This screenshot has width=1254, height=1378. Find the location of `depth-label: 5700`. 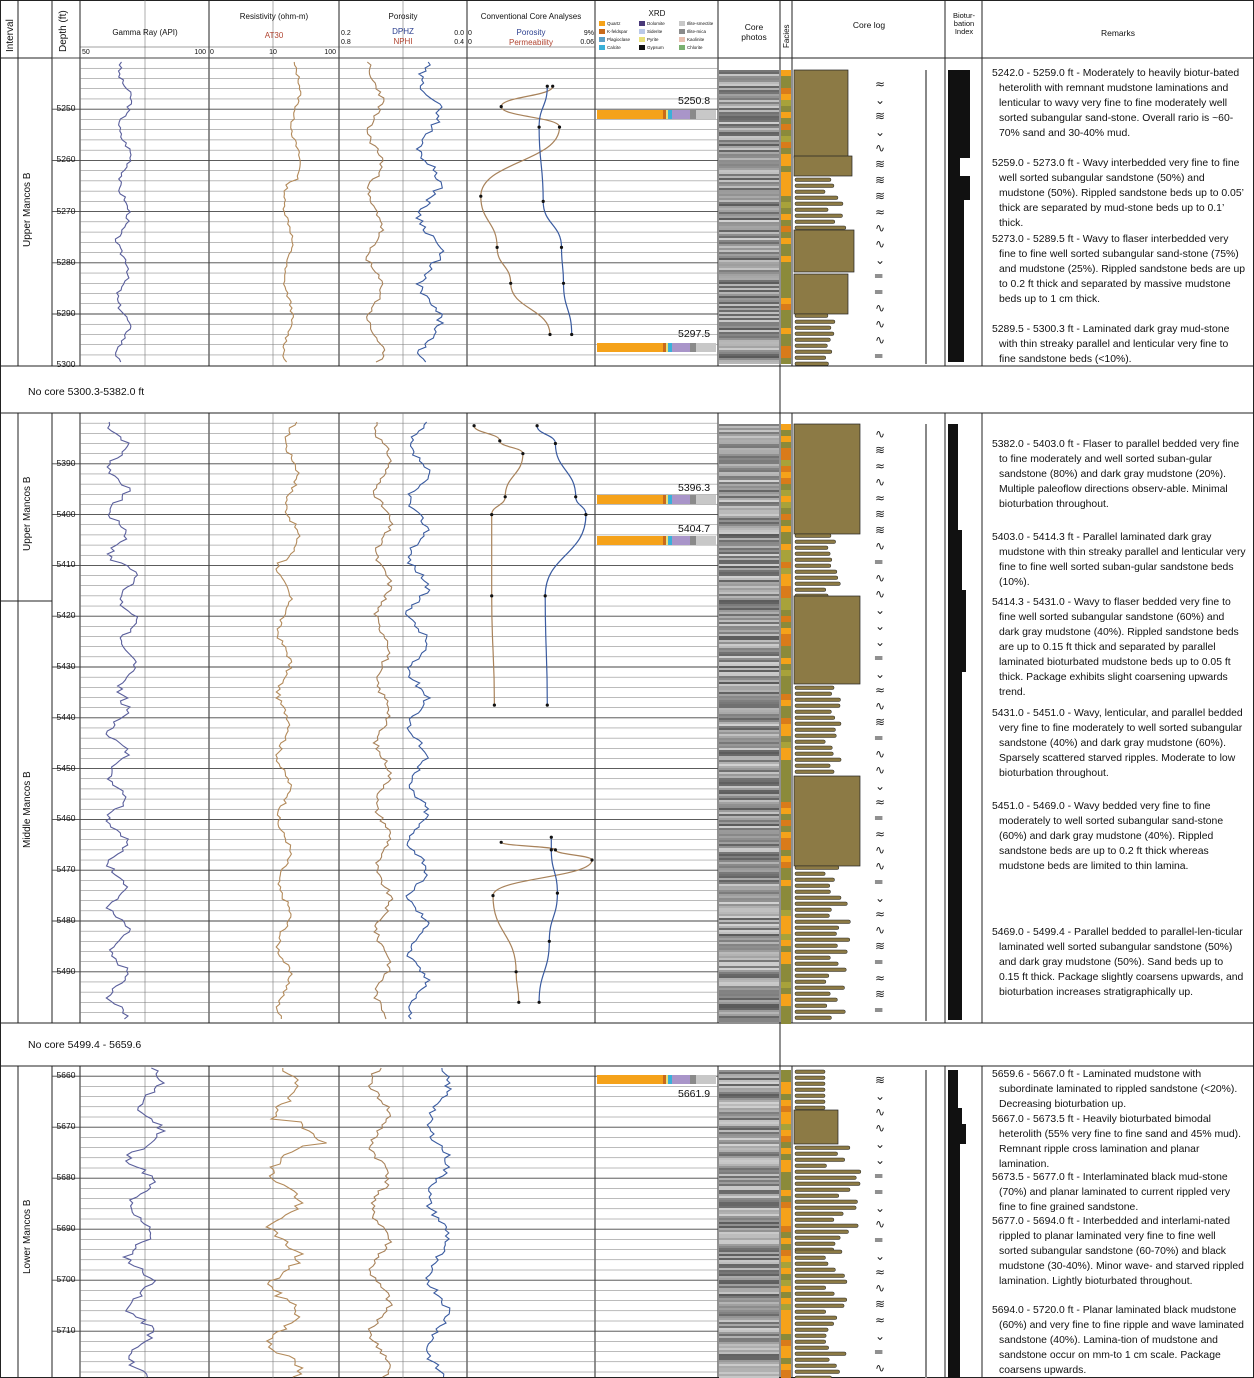

depth-label: 5700 is located at coordinates (66, 1279).